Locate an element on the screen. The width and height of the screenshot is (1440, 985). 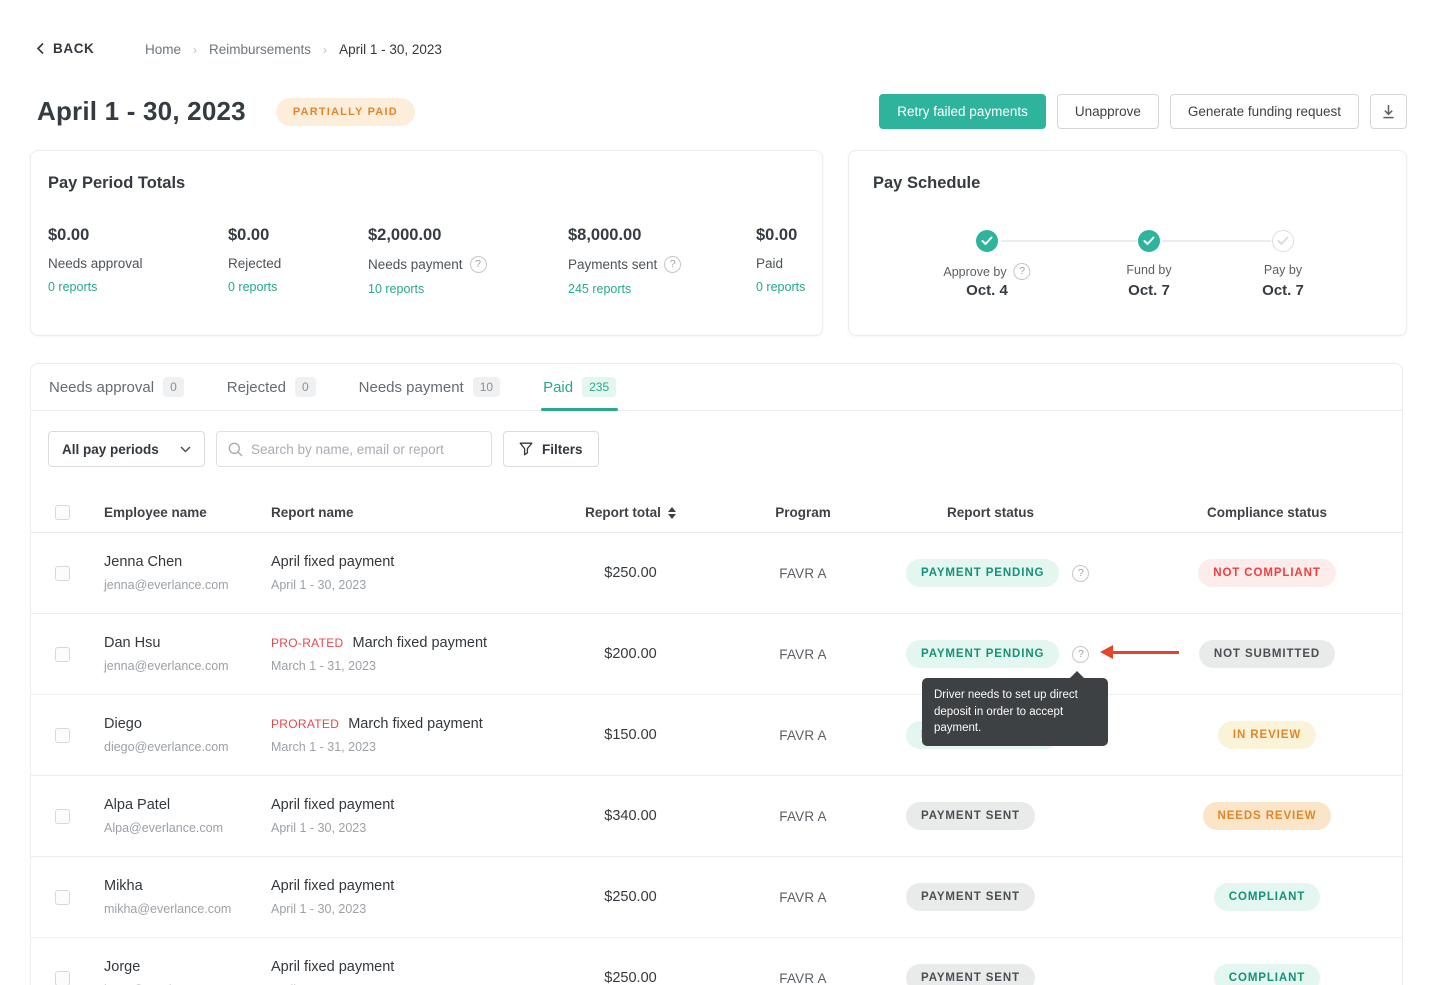
employee-name: Mikha is located at coordinates (123, 886).